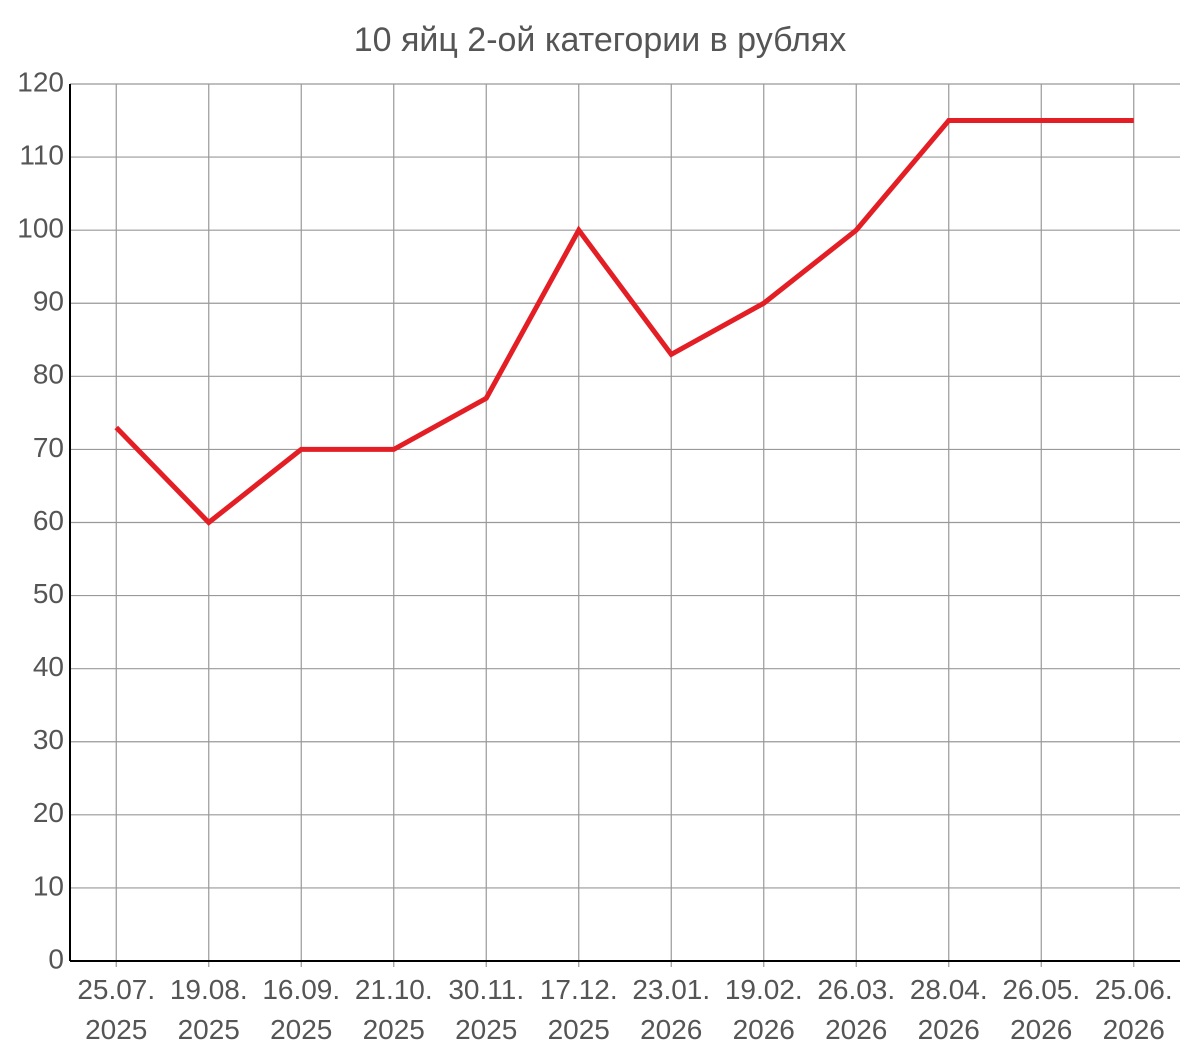 This screenshot has width=1200, height=1050. What do you see at coordinates (48, 593) in the screenshot?
I see `y-tick-label: 50` at bounding box center [48, 593].